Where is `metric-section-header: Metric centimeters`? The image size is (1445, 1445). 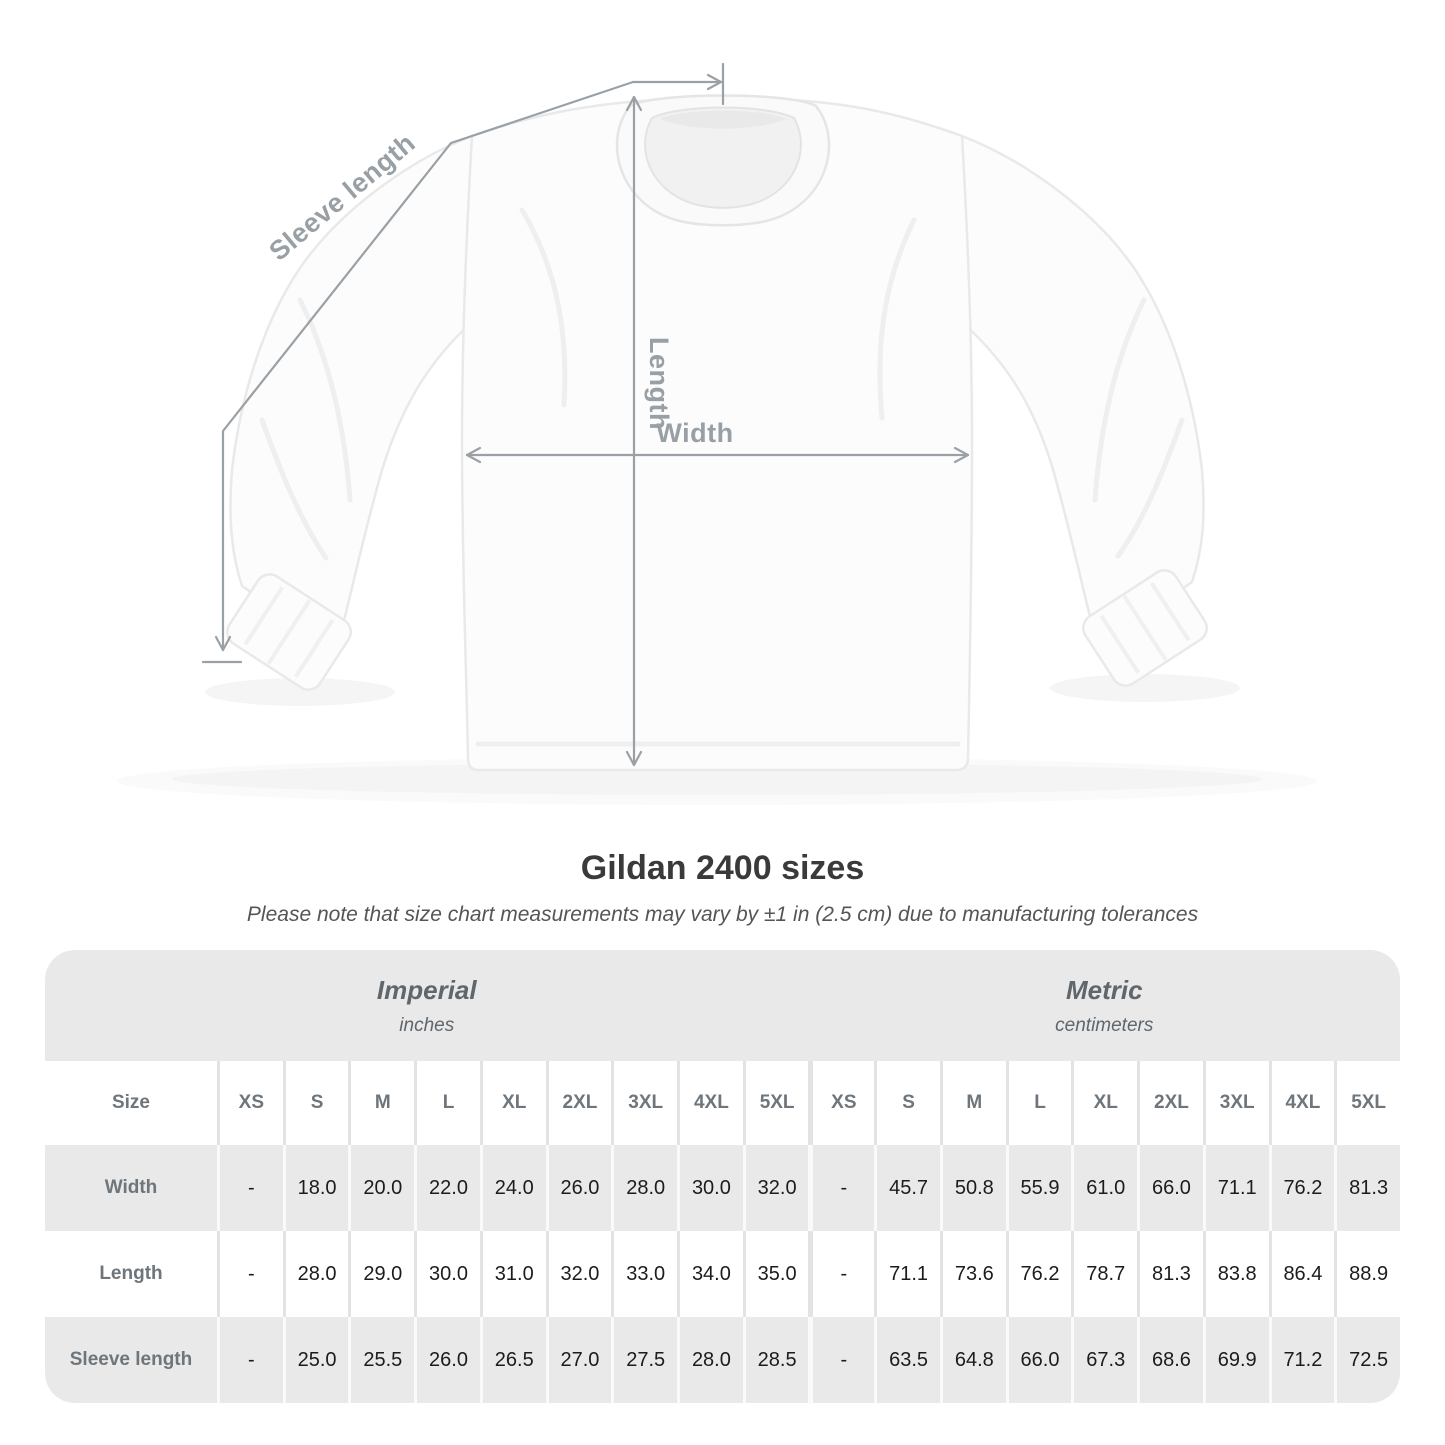
metric-section-header: Metric centimeters is located at coordinates (1104, 1005).